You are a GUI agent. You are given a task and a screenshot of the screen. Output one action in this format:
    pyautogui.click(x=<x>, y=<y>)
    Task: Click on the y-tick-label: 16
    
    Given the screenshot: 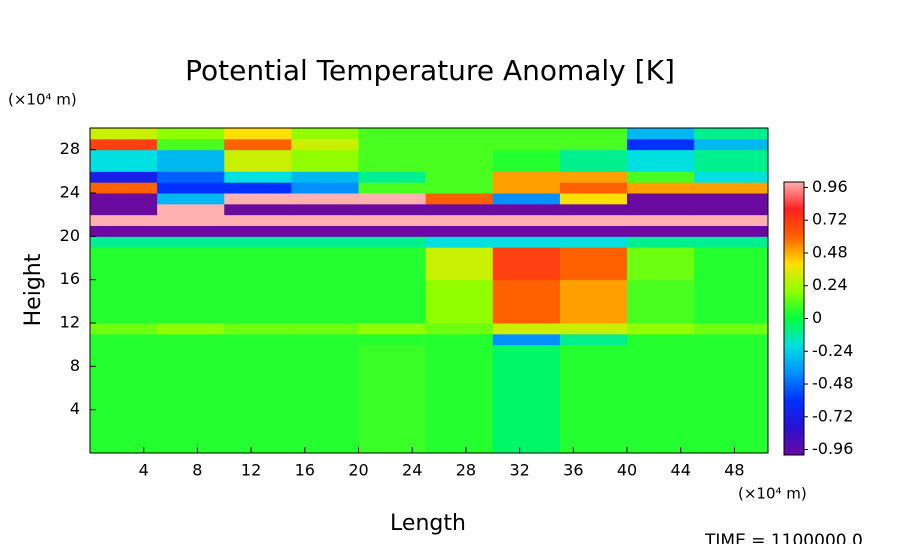 What is the action you would take?
    pyautogui.click(x=70, y=278)
    